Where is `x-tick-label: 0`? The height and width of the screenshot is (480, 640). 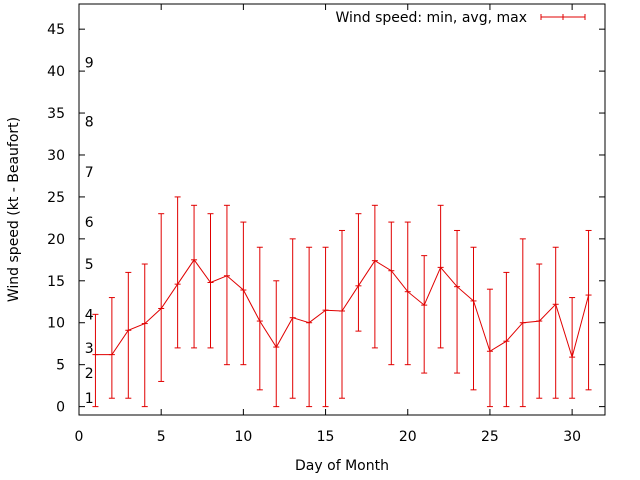 x-tick-label: 0 is located at coordinates (79, 437).